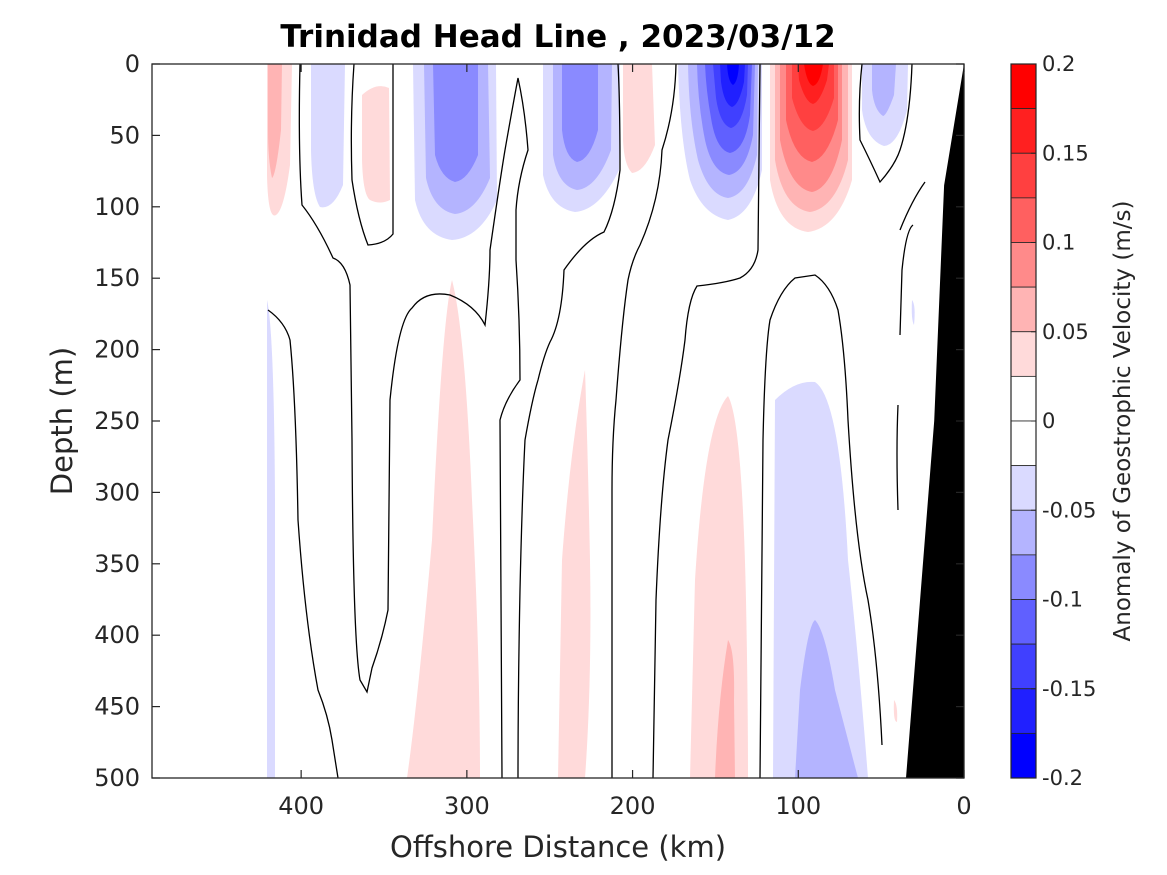 This screenshot has width=1167, height=875. I want to click on colorbar-tick-label: 0.05, so click(1065, 332).